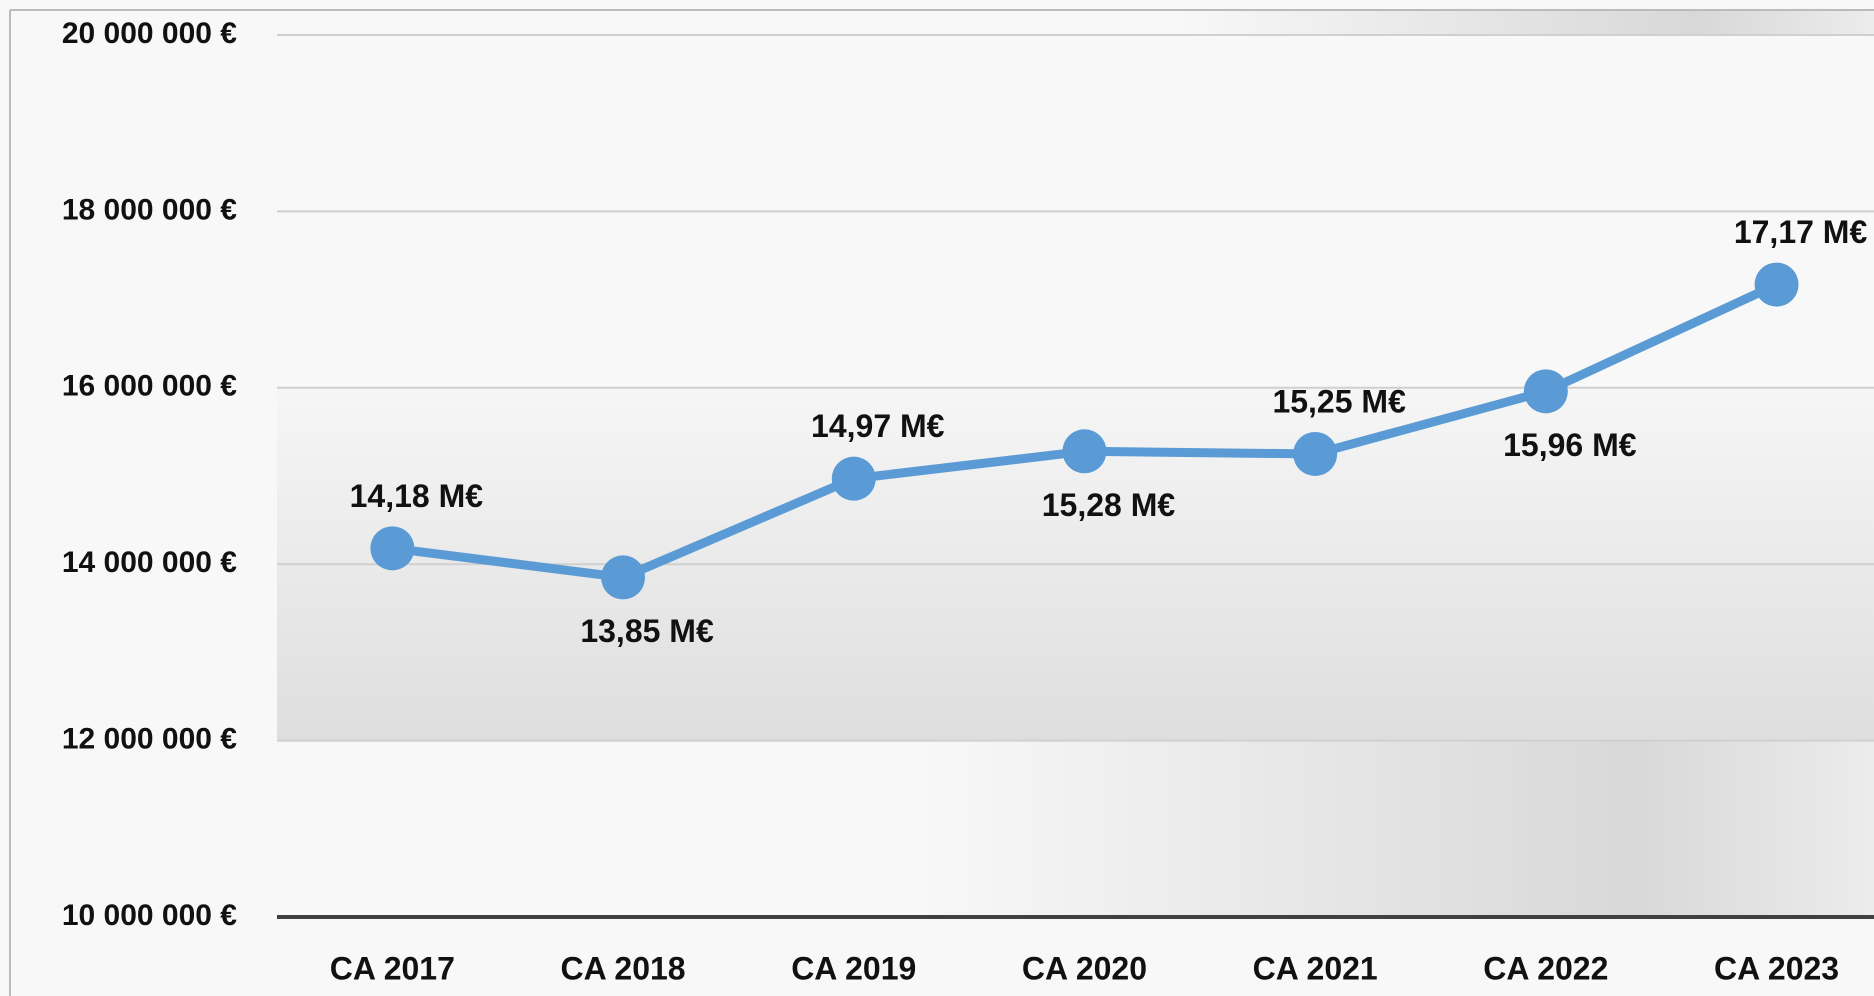 The image size is (1874, 996). Describe the element at coordinates (1339, 401) in the screenshot. I see `data-label: 15,25 M€` at that location.